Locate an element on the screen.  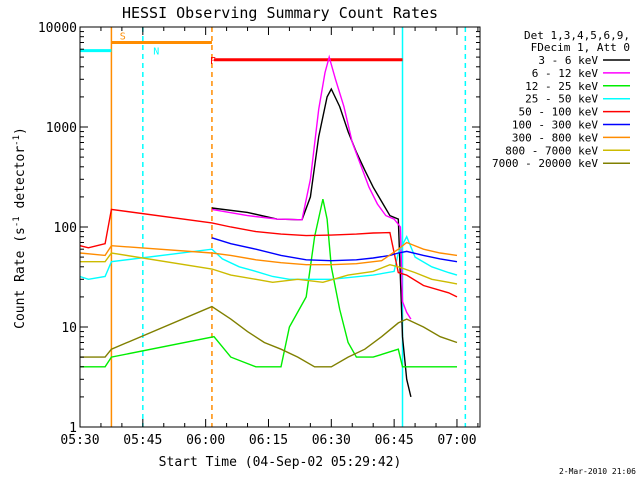
legend-label-3: 25 - 50 keV is located at coordinates (561, 99).